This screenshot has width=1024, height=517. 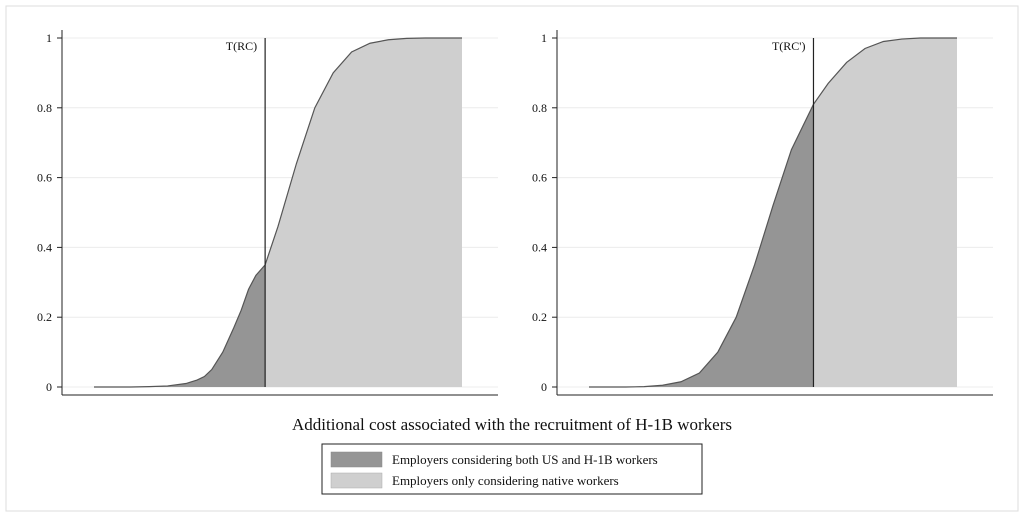 What do you see at coordinates (789, 46) in the screenshot?
I see `threshold-label: T(RC')` at bounding box center [789, 46].